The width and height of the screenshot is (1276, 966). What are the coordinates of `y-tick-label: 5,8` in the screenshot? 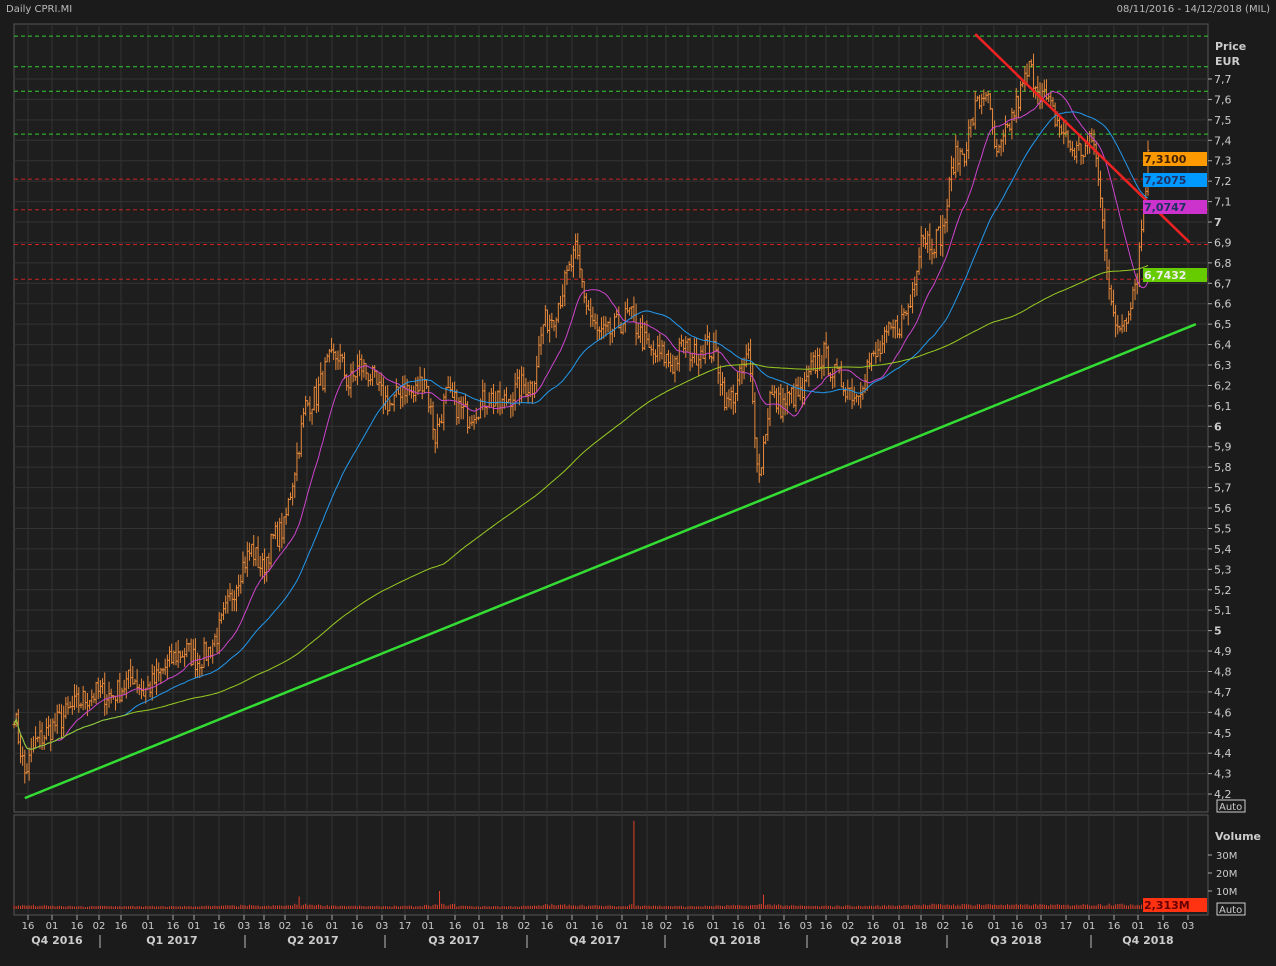 It's located at (1223, 467).